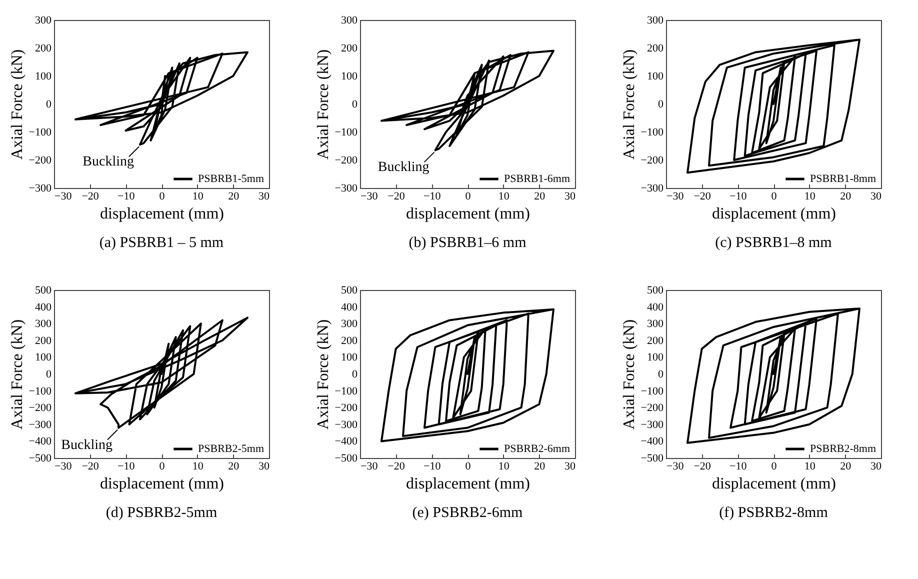 The height and width of the screenshot is (579, 918). What do you see at coordinates (349, 307) in the screenshot?
I see `y-tick-label: 400` at bounding box center [349, 307].